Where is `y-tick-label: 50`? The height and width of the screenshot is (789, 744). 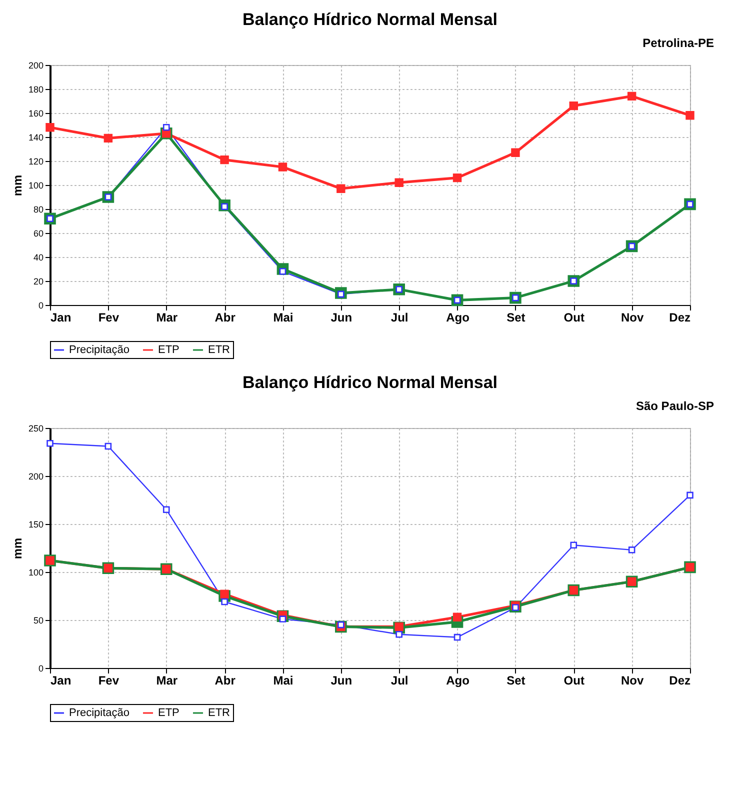 y-tick-label: 50 is located at coordinates (38, 621).